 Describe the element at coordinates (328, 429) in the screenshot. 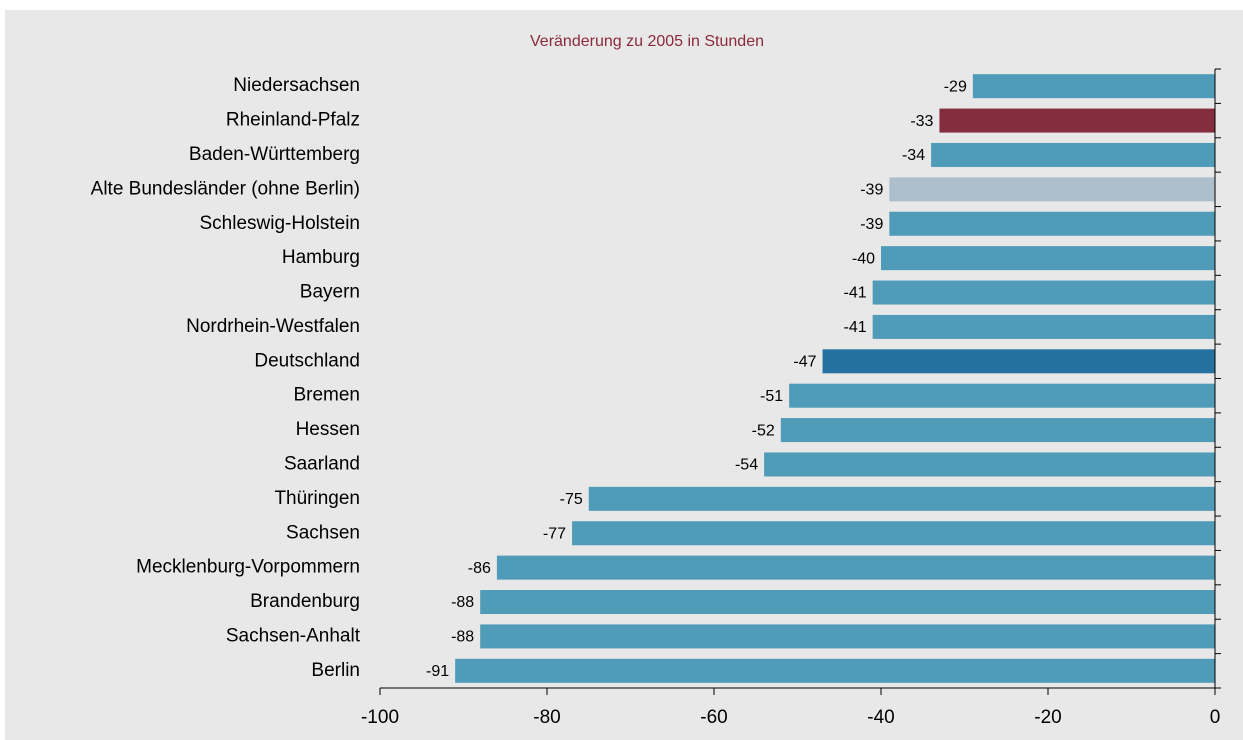

I see `y-tick-label: Hessen` at that location.